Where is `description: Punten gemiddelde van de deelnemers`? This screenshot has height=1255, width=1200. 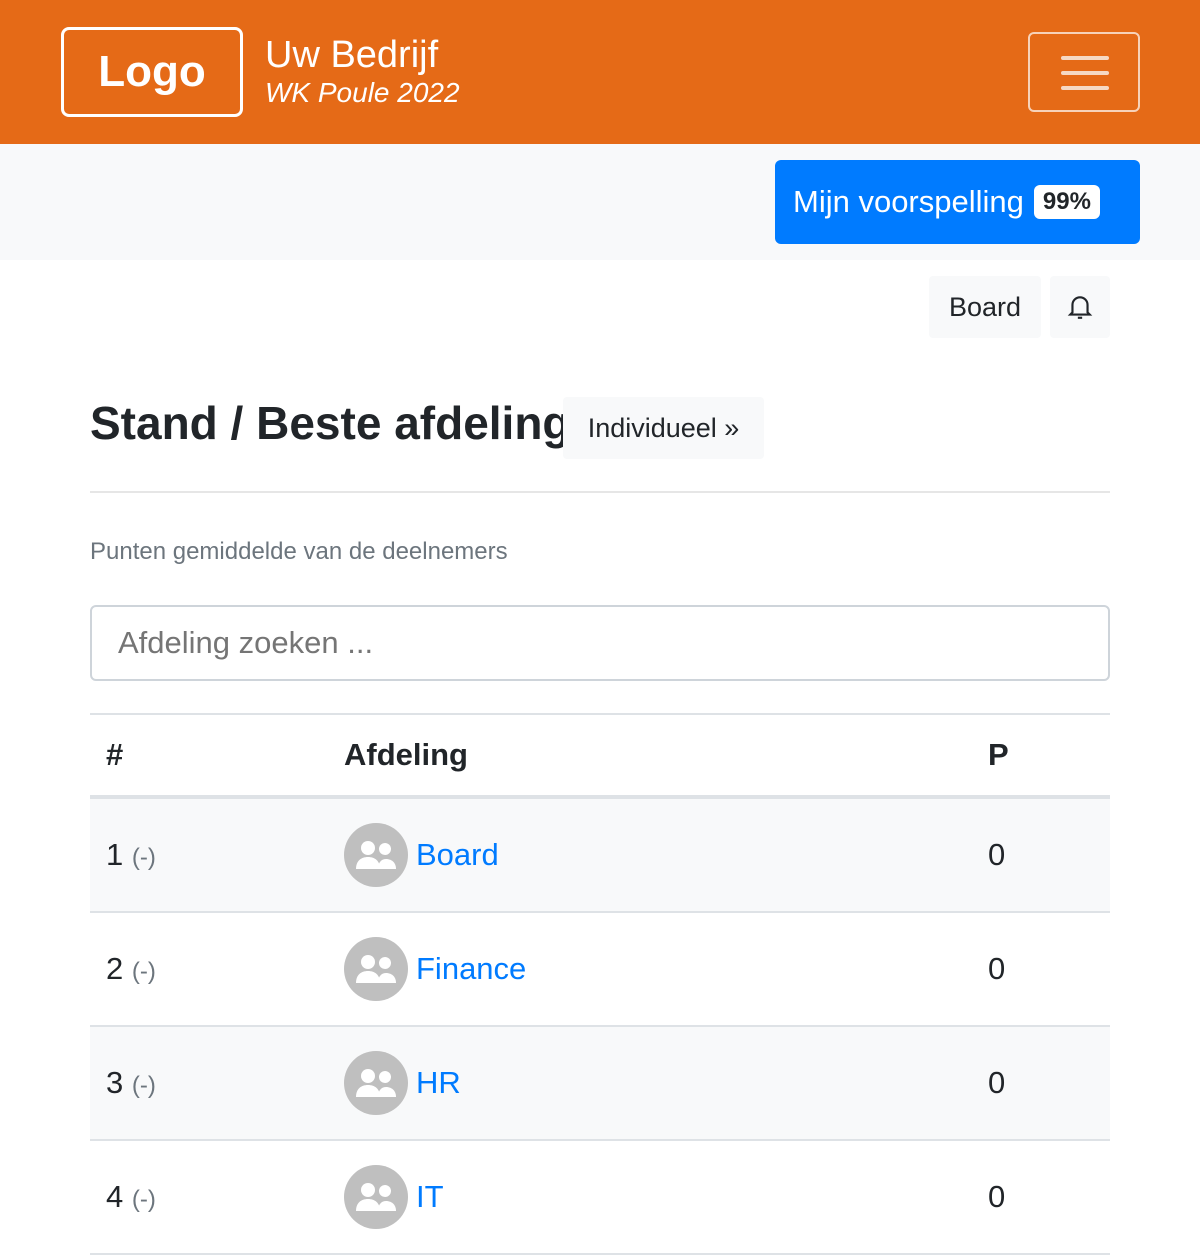
description: Punten gemiddelde van de deelnemers is located at coordinates (299, 551).